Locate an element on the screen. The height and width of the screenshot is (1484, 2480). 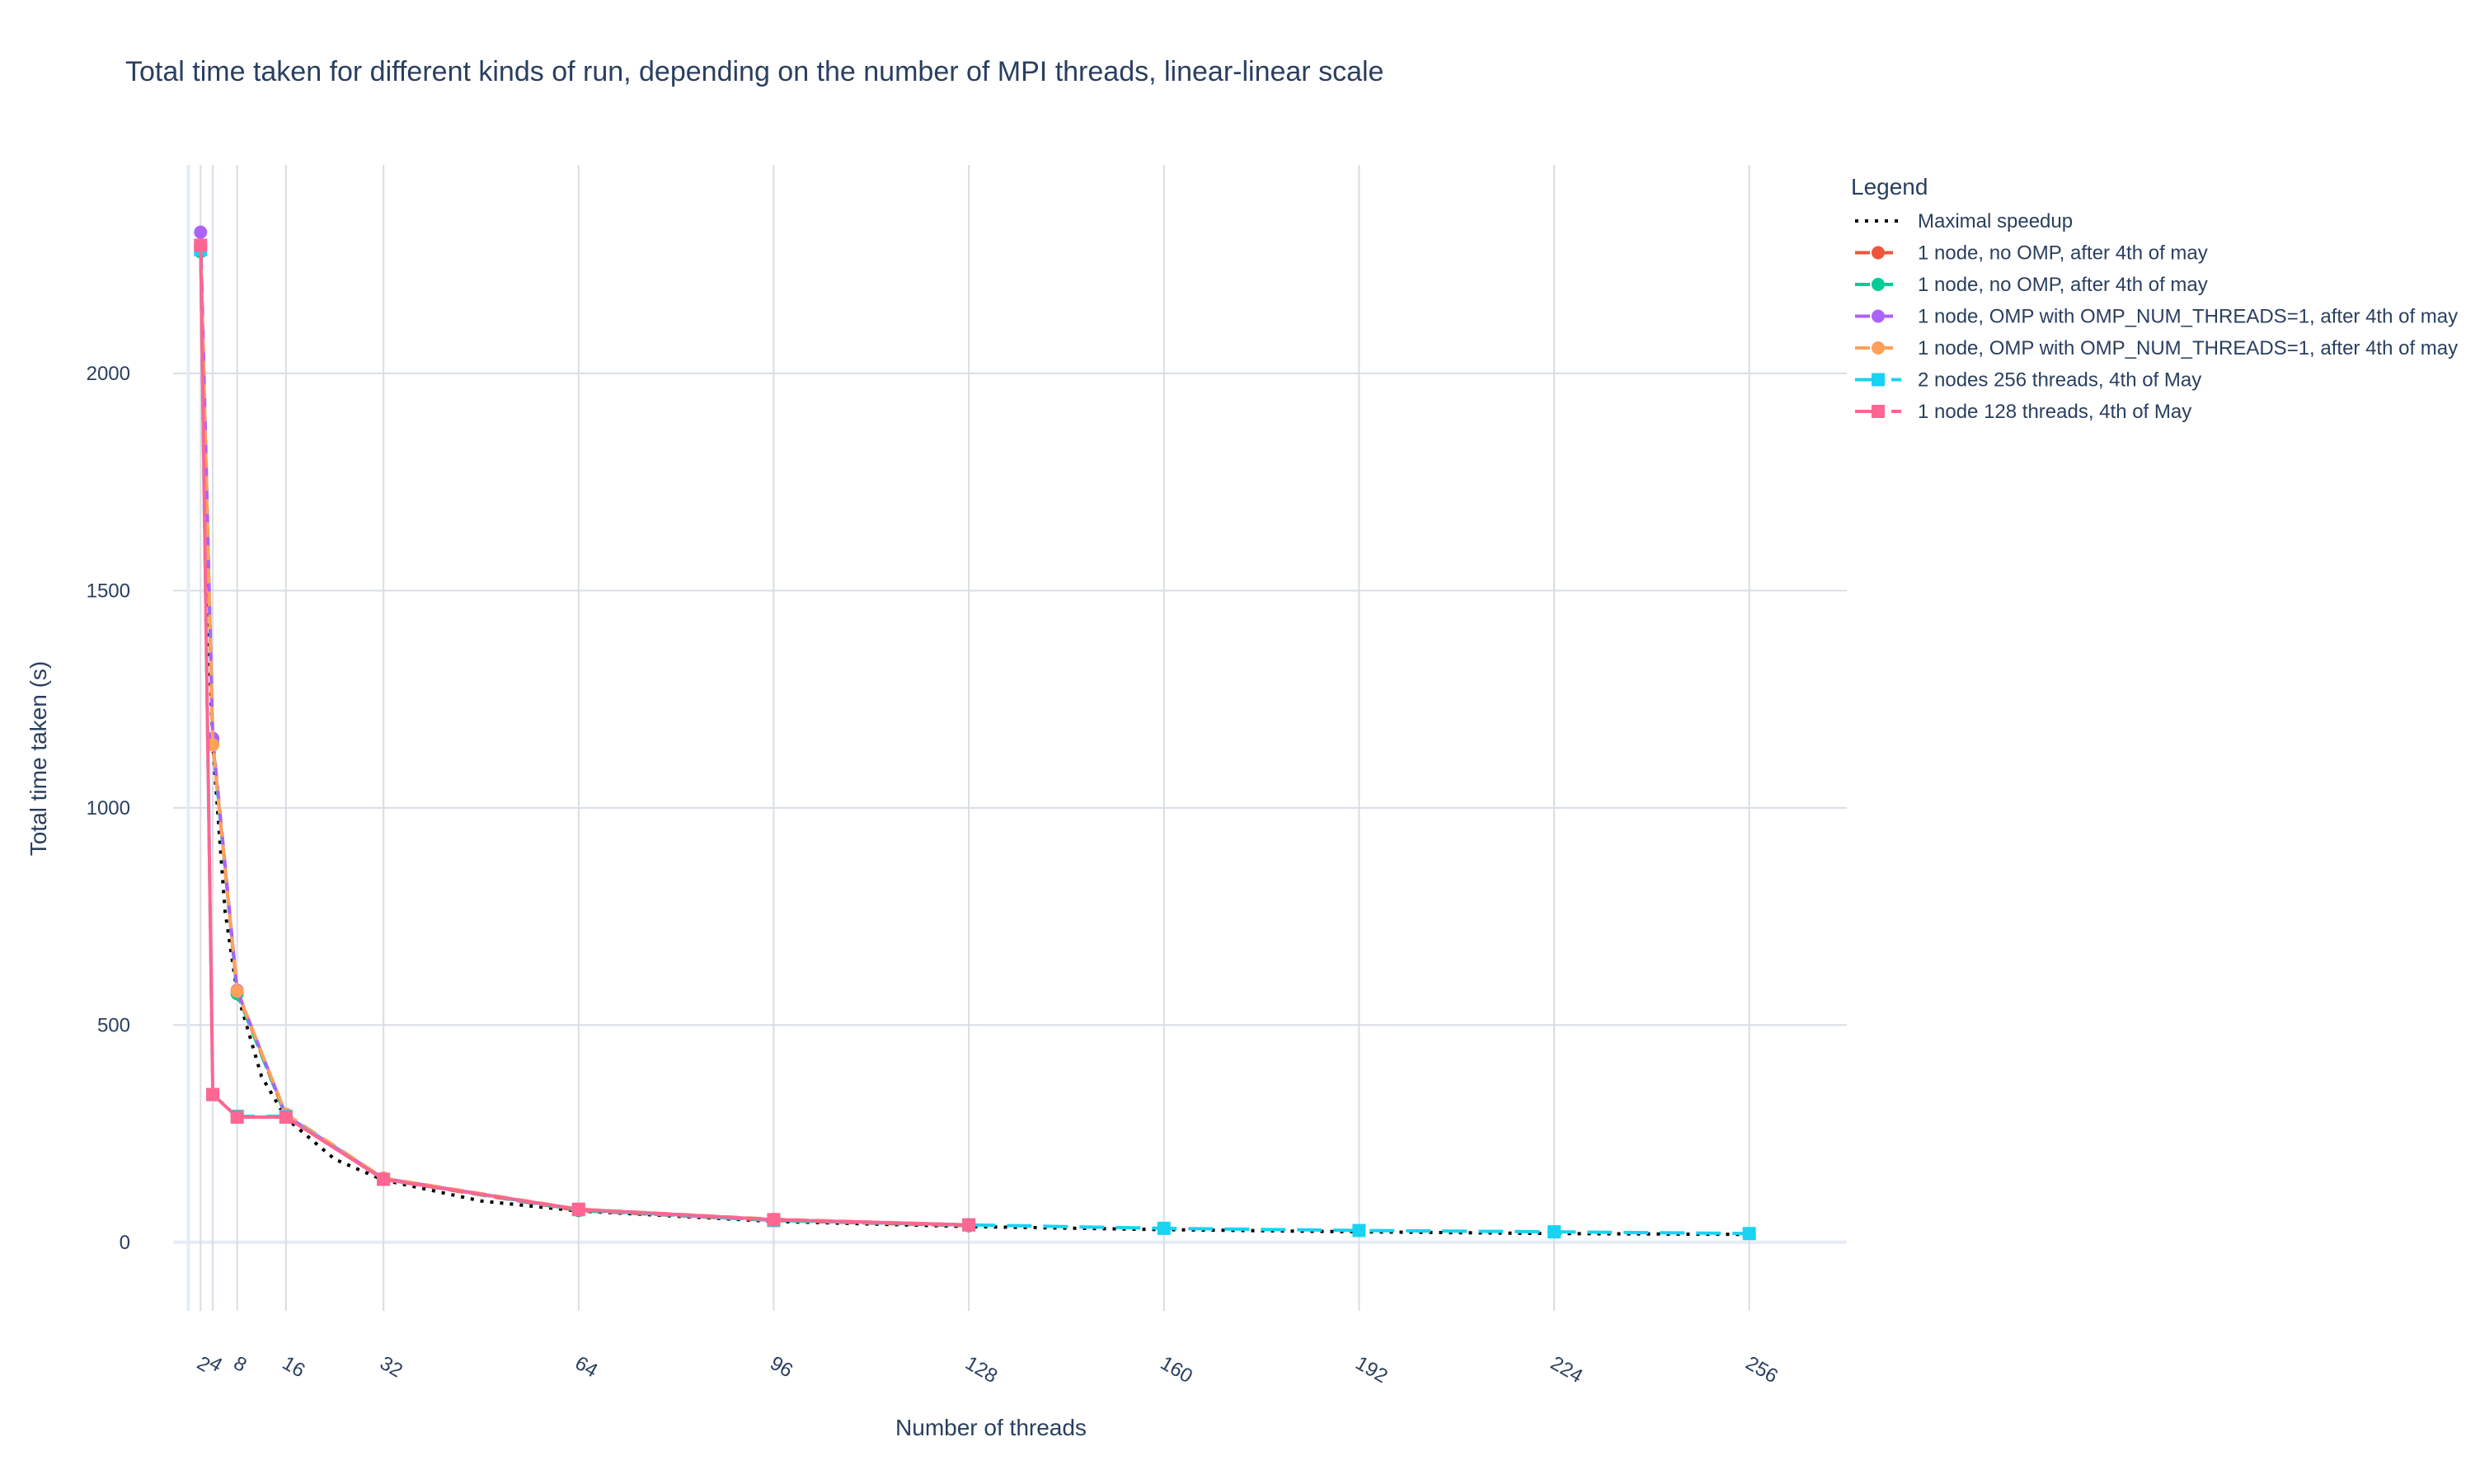
legend-item-1: Maximal speedup is located at coordinates (1964, 221).